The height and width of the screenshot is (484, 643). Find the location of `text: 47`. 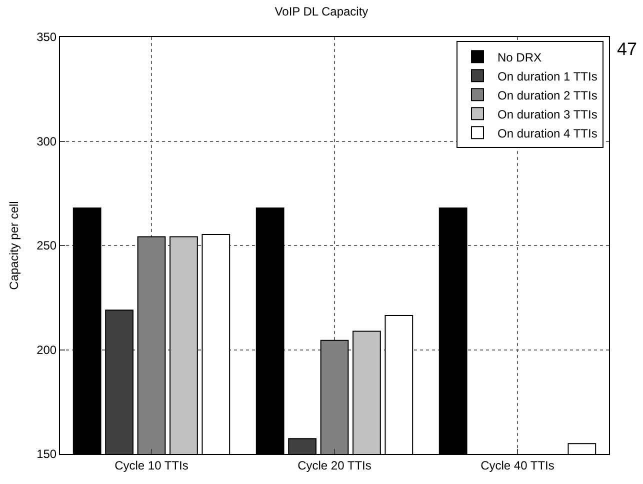

text: 47 is located at coordinates (627, 49).